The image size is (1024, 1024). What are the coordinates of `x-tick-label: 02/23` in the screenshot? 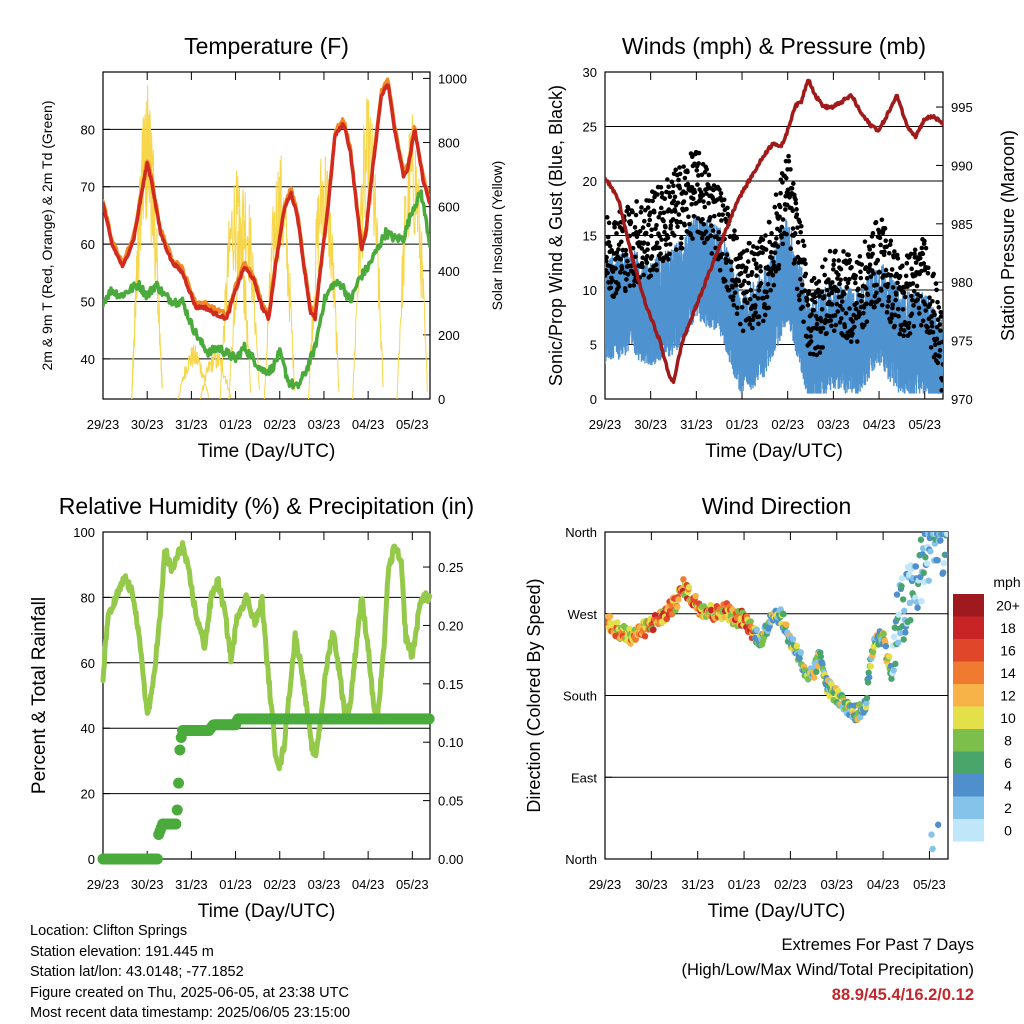 It's located at (279, 884).